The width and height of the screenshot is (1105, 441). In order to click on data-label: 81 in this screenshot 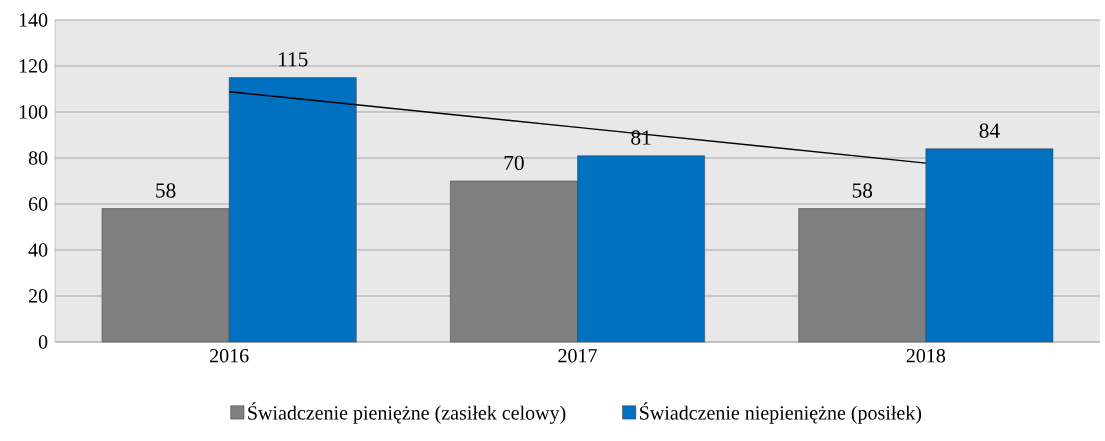, I will do `click(641, 137)`.